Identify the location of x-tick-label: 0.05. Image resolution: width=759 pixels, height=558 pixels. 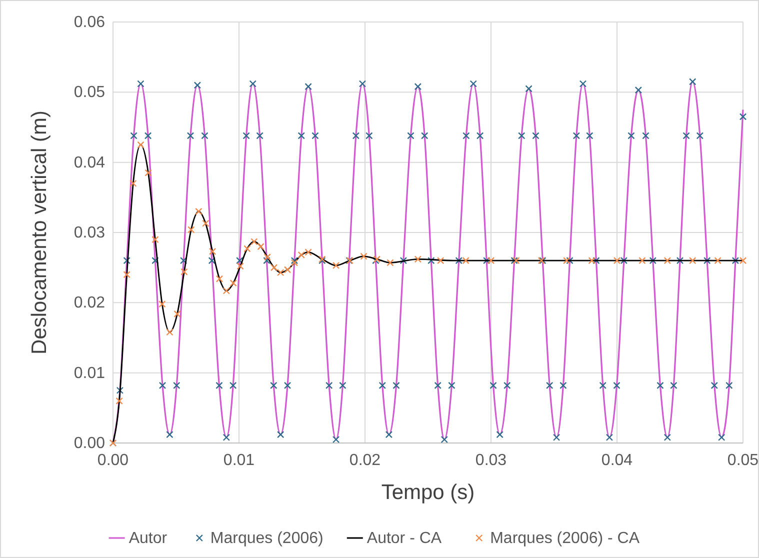
(743, 460).